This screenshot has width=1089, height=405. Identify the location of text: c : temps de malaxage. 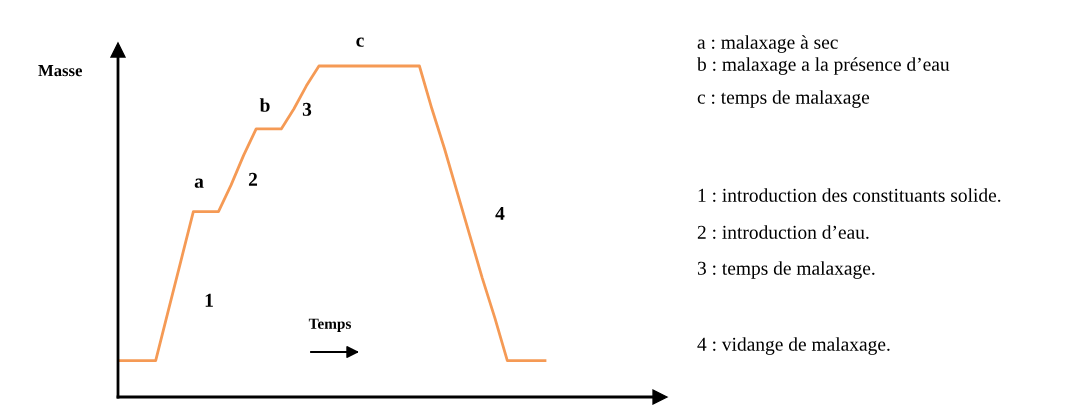
(783, 99).